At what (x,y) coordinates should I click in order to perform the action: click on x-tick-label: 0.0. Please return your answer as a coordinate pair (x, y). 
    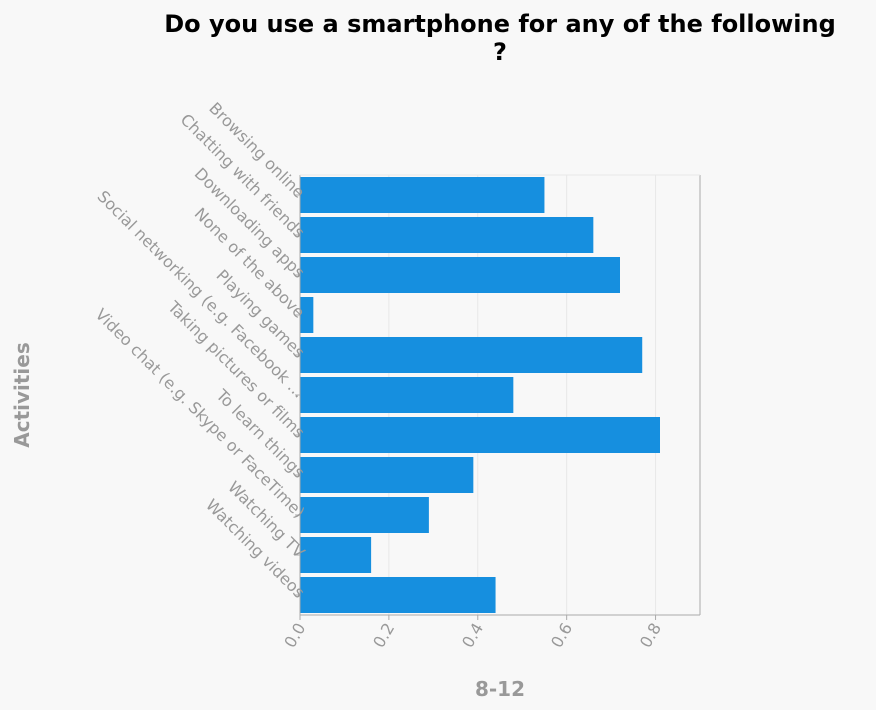
    Looking at the image, I should click on (294, 636).